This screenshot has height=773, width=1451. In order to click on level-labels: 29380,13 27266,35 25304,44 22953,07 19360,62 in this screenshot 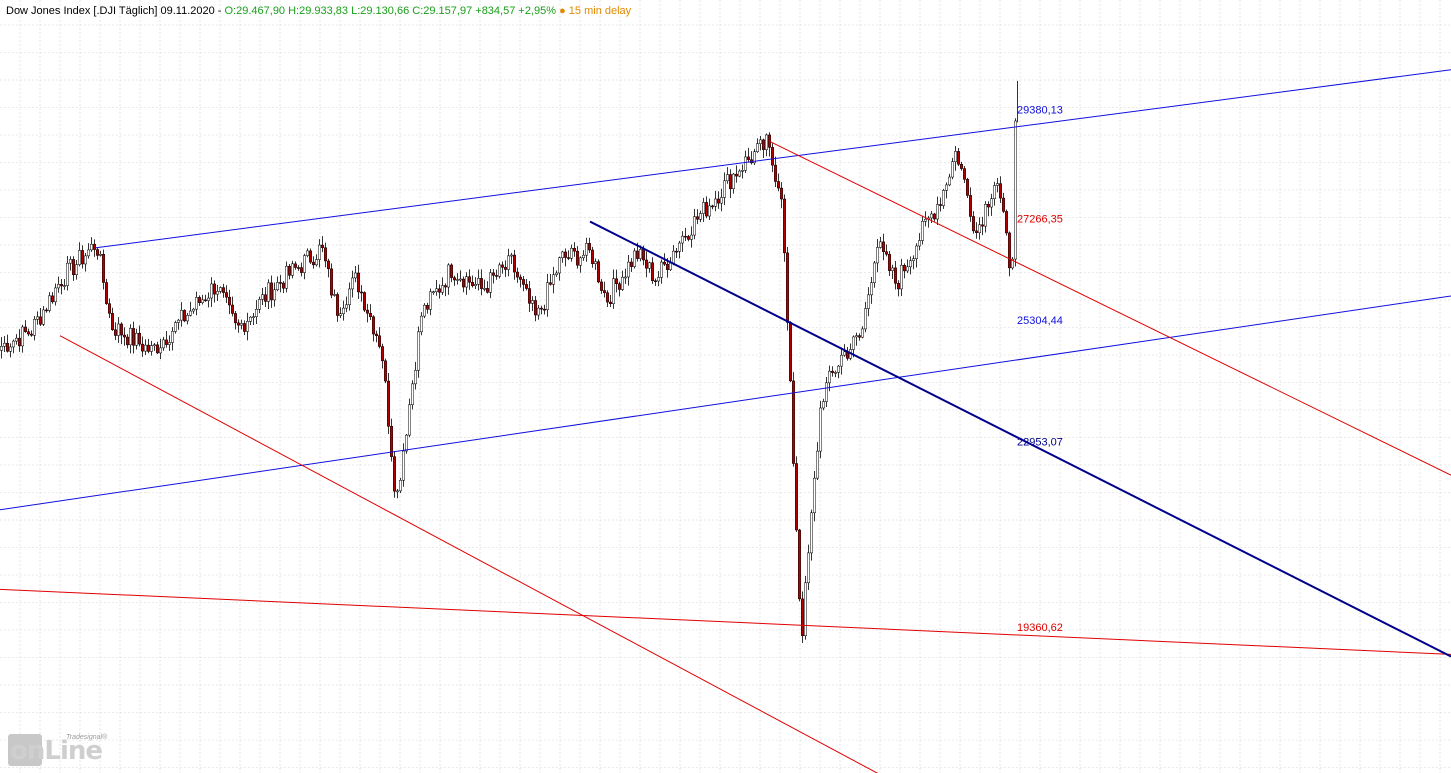, I will do `click(1040, 369)`.